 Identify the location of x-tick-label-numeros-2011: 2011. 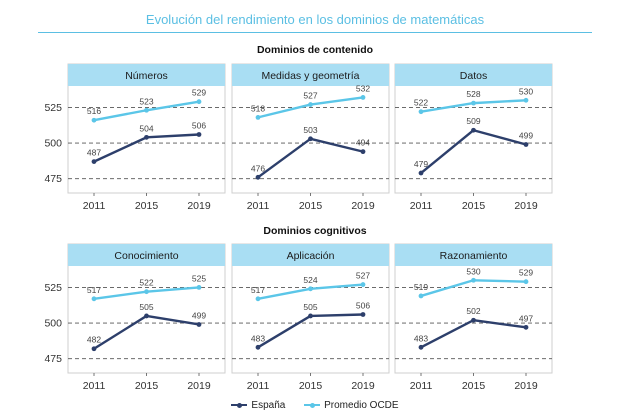
(94, 206).